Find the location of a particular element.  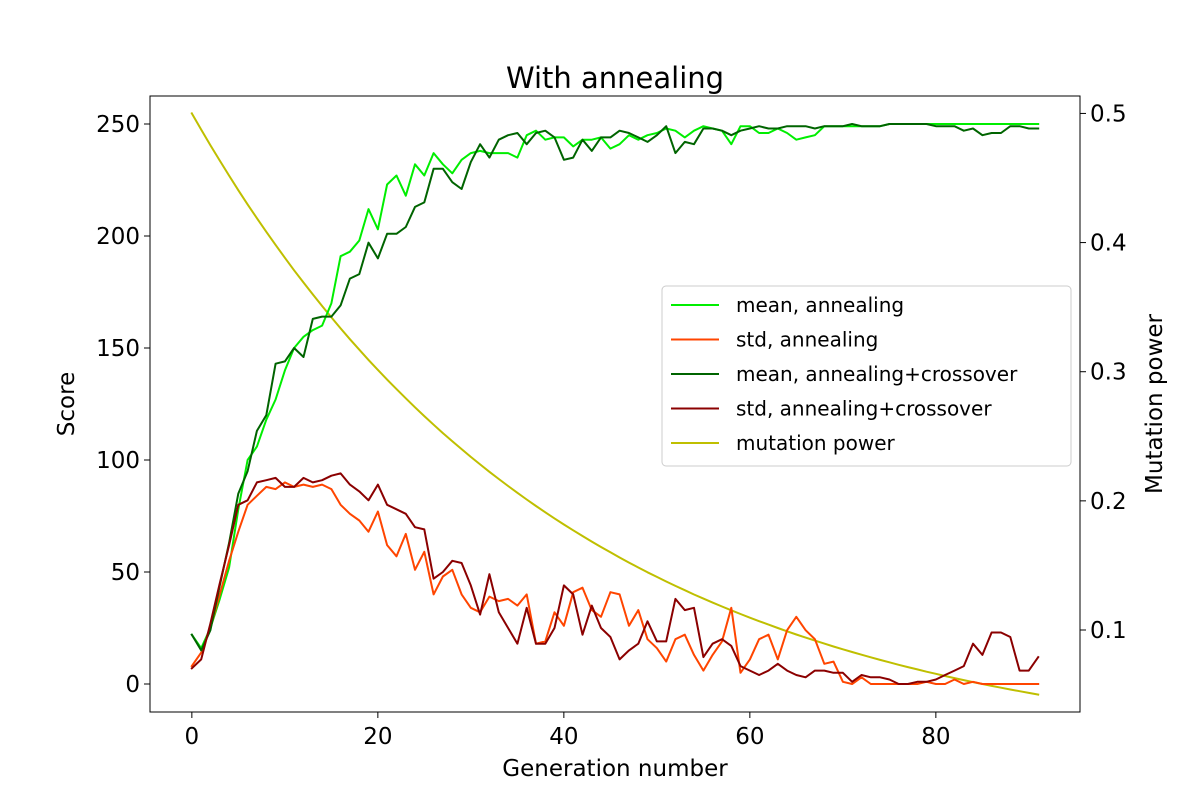

y-tick-label: 150 is located at coordinates (118, 349).